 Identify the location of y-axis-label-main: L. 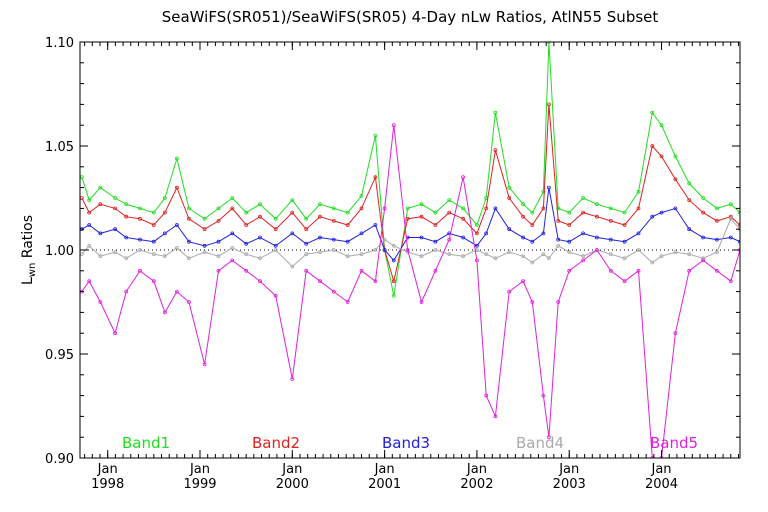
(28, 281).